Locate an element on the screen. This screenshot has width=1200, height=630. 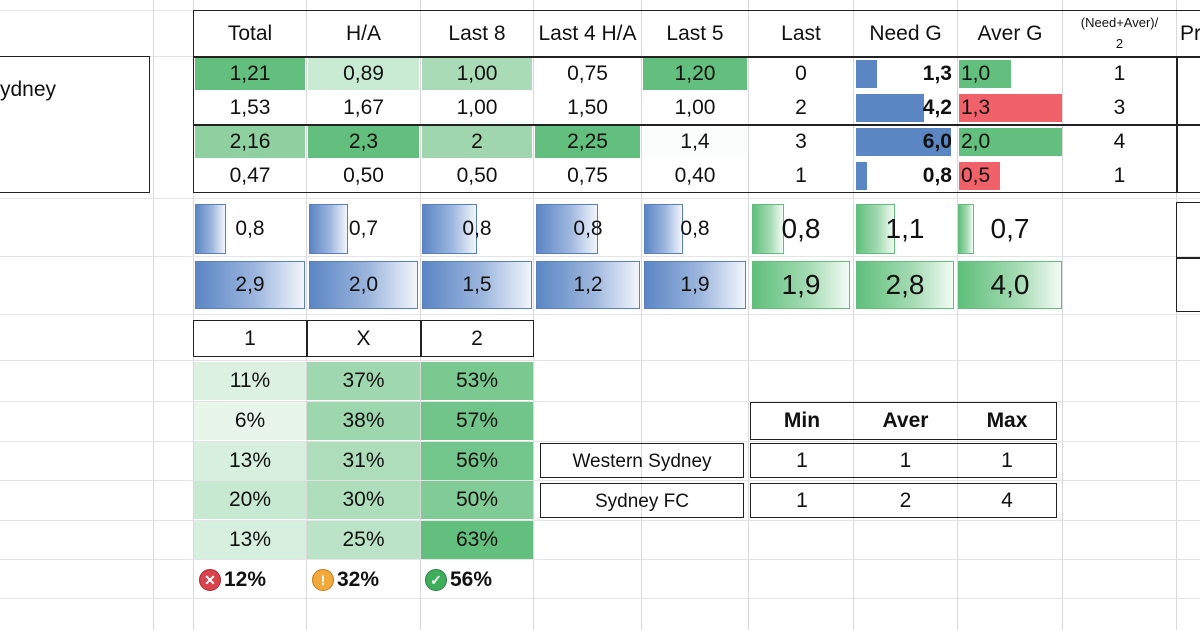
cell-na2: 1 is located at coordinates (1119, 73).